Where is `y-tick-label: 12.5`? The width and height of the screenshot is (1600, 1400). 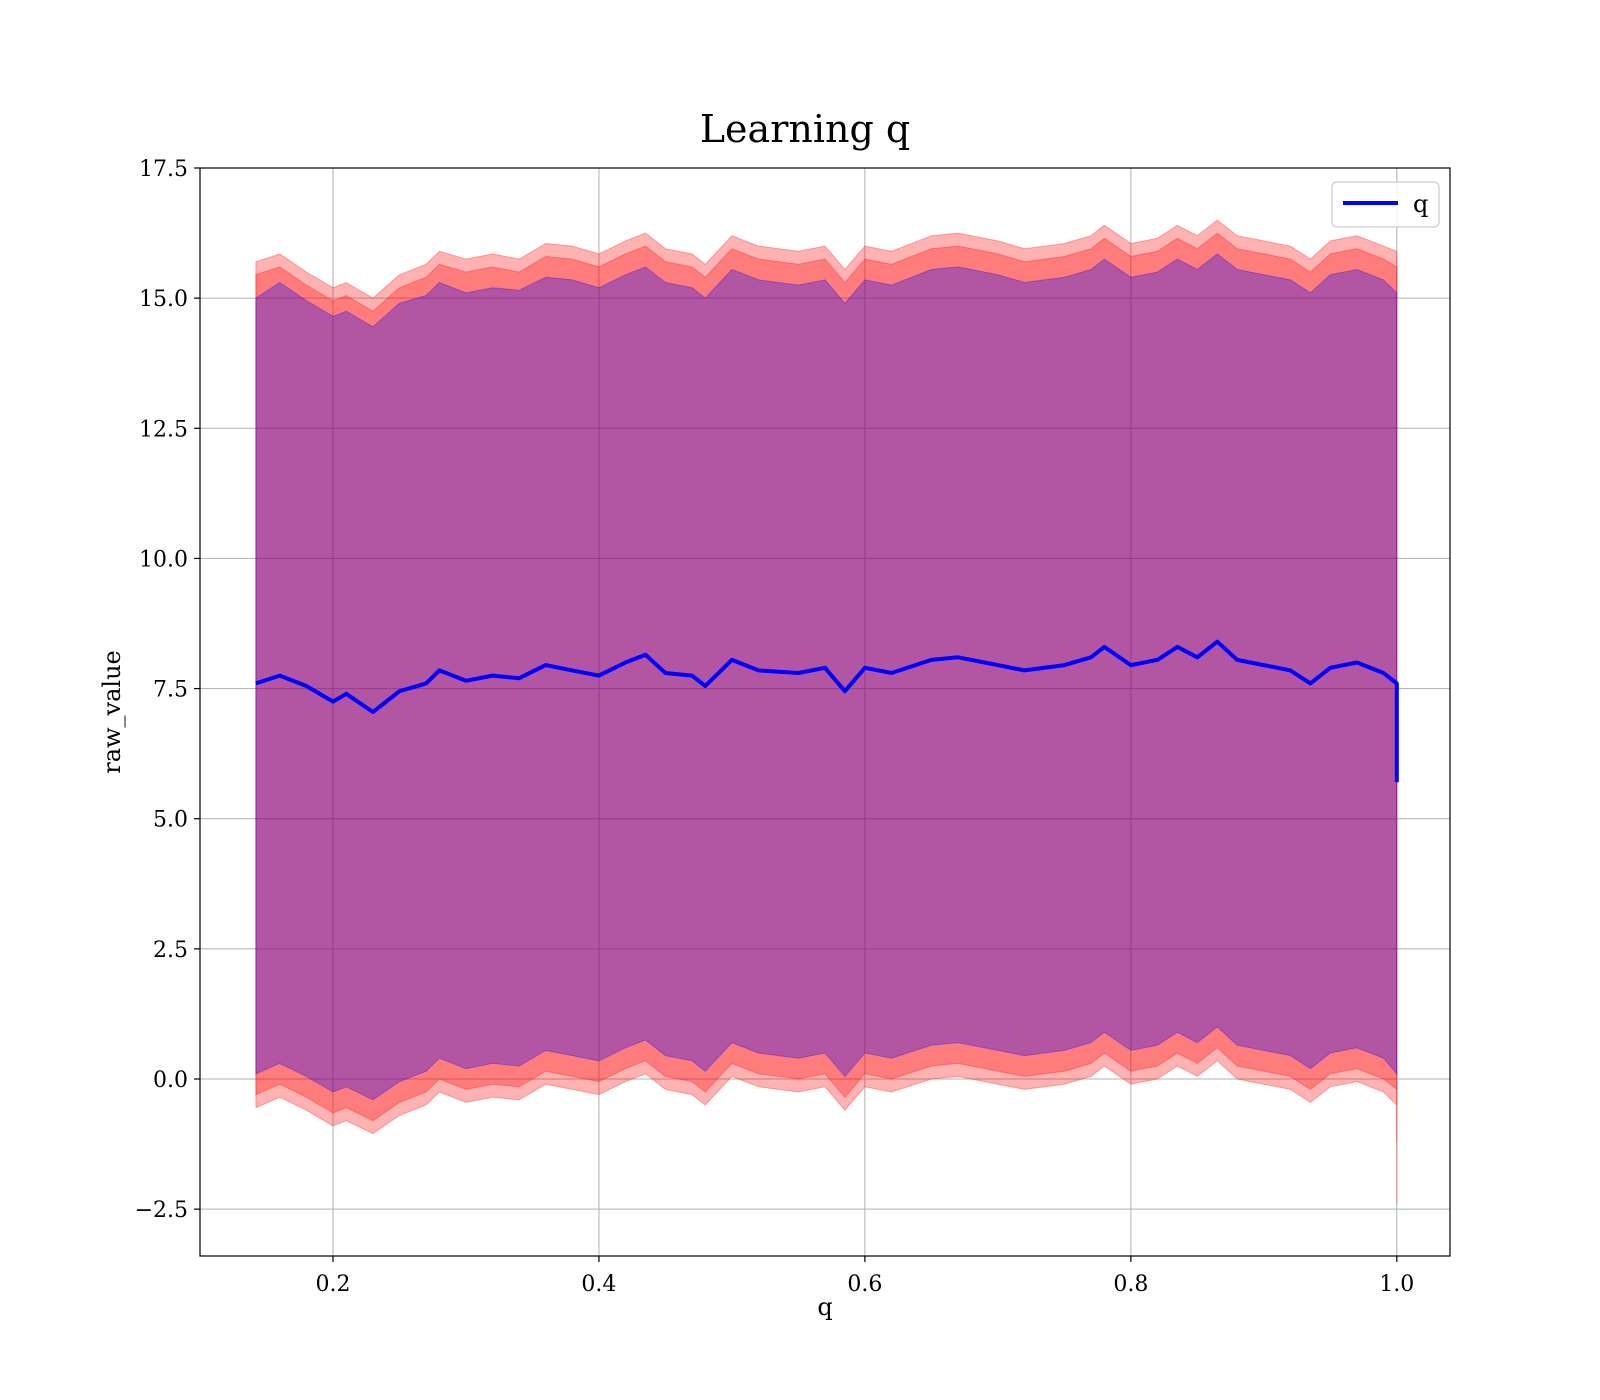 y-tick-label: 12.5 is located at coordinates (163, 429).